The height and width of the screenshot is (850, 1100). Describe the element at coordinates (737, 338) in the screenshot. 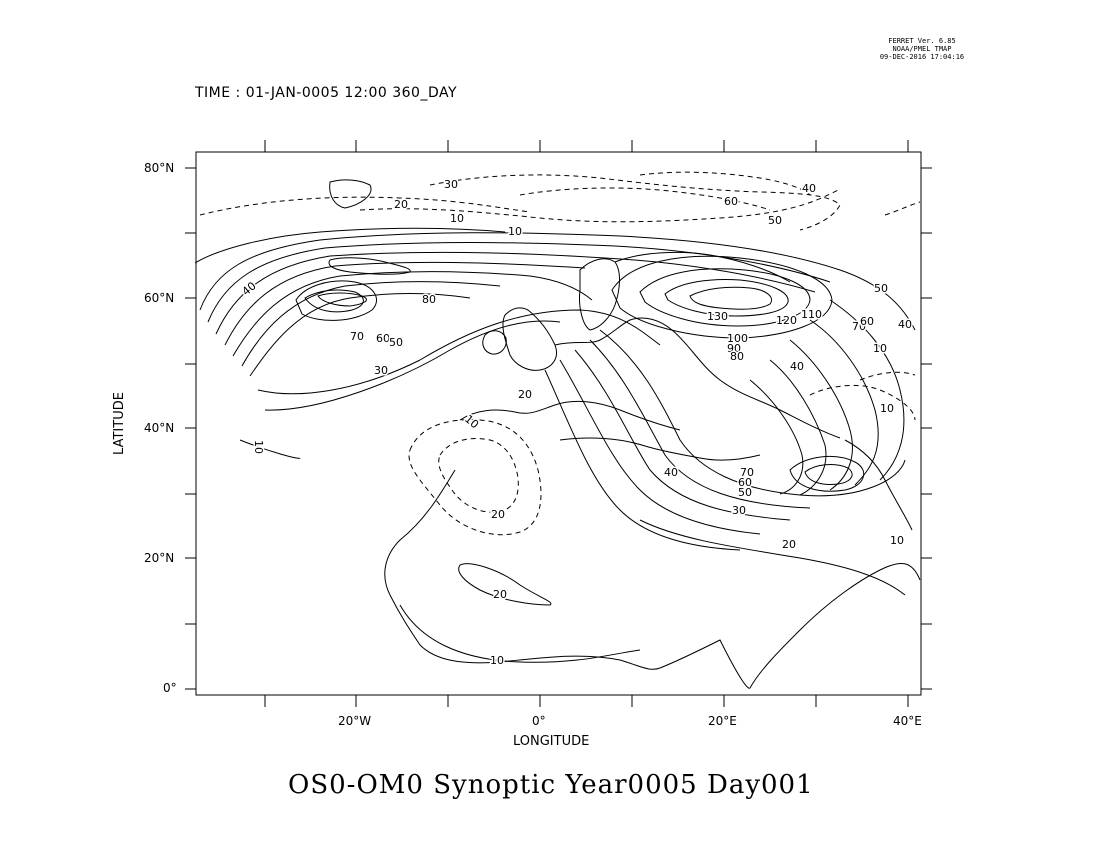

I see `contour-label: 100` at that location.